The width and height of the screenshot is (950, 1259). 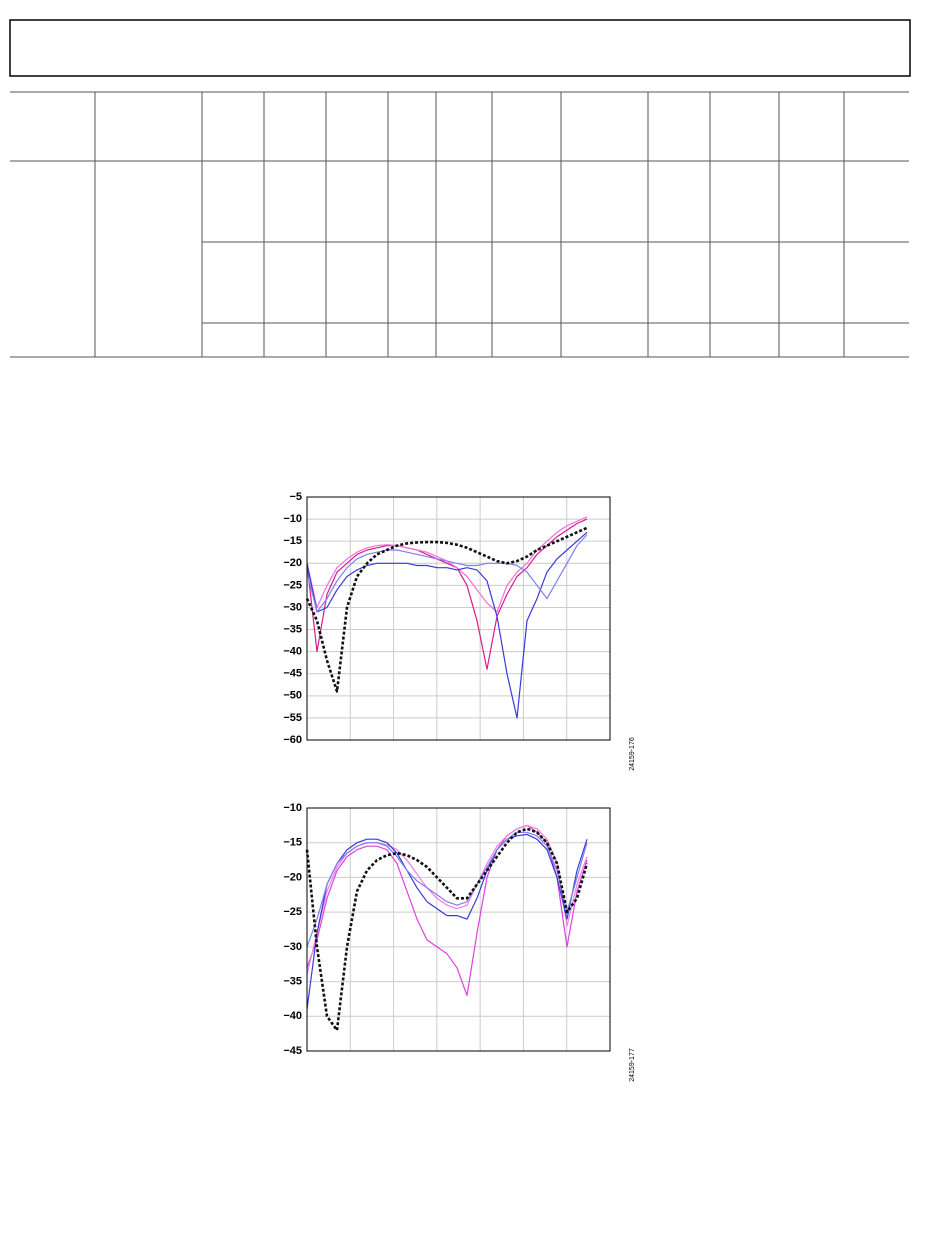 I want to click on y-tick-label: −50, so click(x=292, y=696).